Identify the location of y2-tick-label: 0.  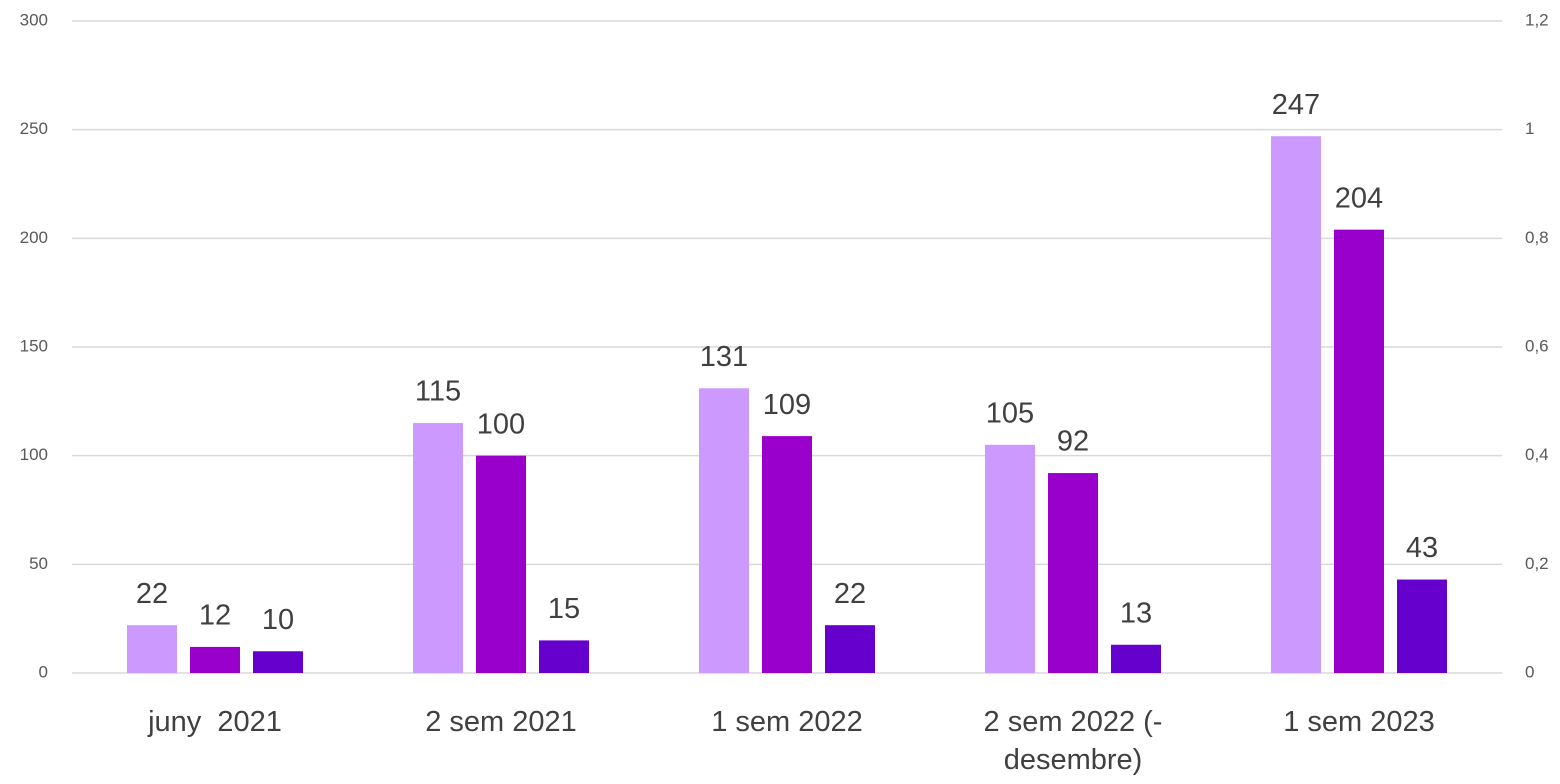
(1529, 671).